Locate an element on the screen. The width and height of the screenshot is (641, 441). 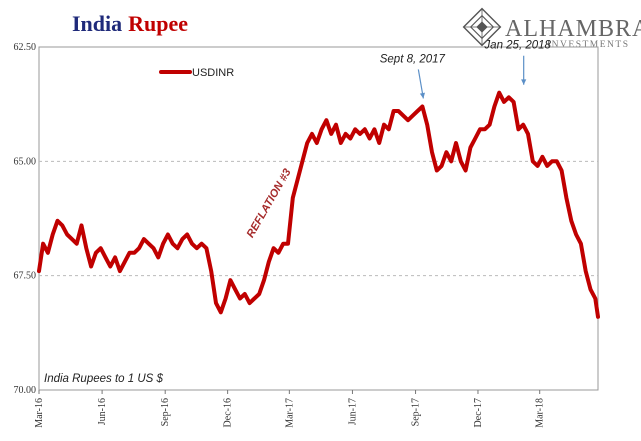
chart-title-part1: India is located at coordinates (97, 23).